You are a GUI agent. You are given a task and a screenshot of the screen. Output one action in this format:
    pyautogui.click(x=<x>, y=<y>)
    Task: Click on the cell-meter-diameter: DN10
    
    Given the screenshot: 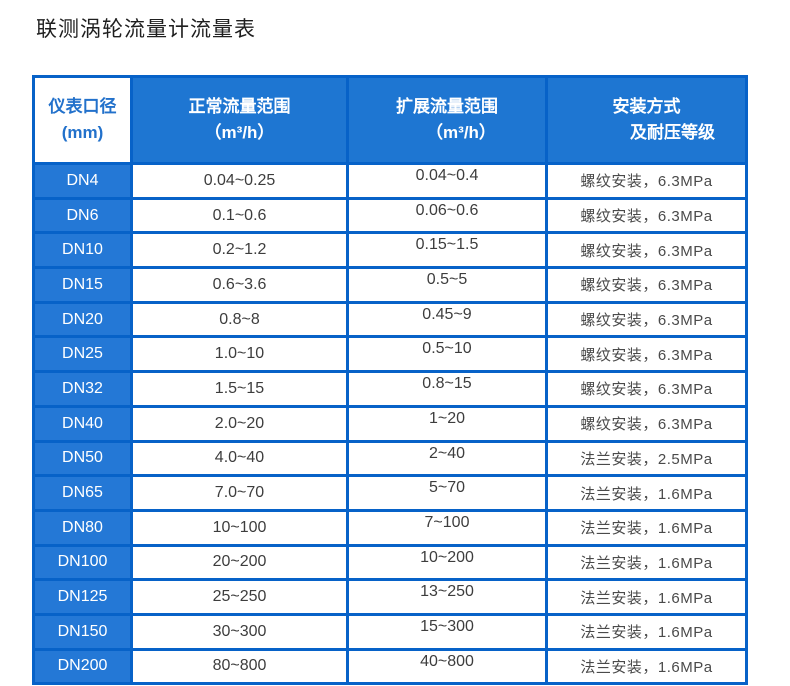 What is the action you would take?
    pyautogui.click(x=82, y=250)
    